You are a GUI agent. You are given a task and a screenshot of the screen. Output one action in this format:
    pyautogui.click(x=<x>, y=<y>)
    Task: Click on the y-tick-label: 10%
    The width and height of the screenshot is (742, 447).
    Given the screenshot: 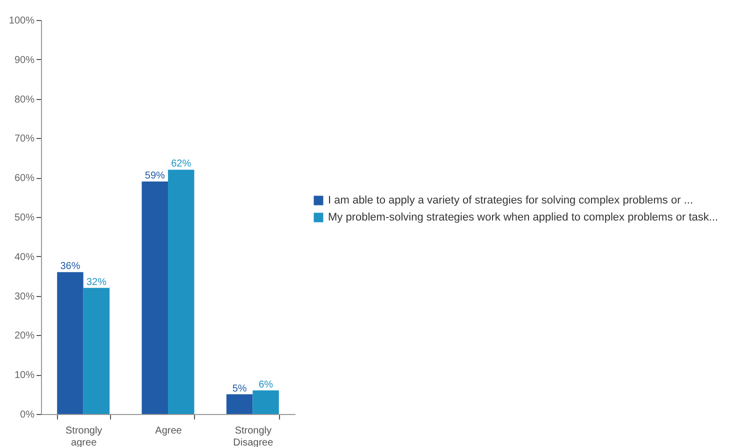 What is the action you would take?
    pyautogui.click(x=24, y=376)
    